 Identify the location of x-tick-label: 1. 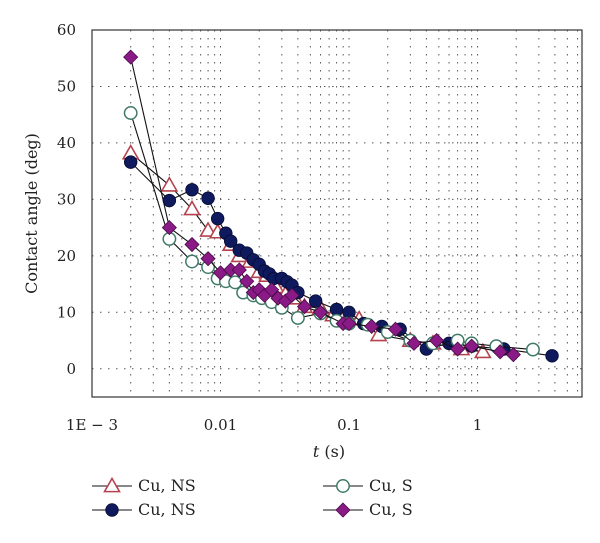
(478, 425).